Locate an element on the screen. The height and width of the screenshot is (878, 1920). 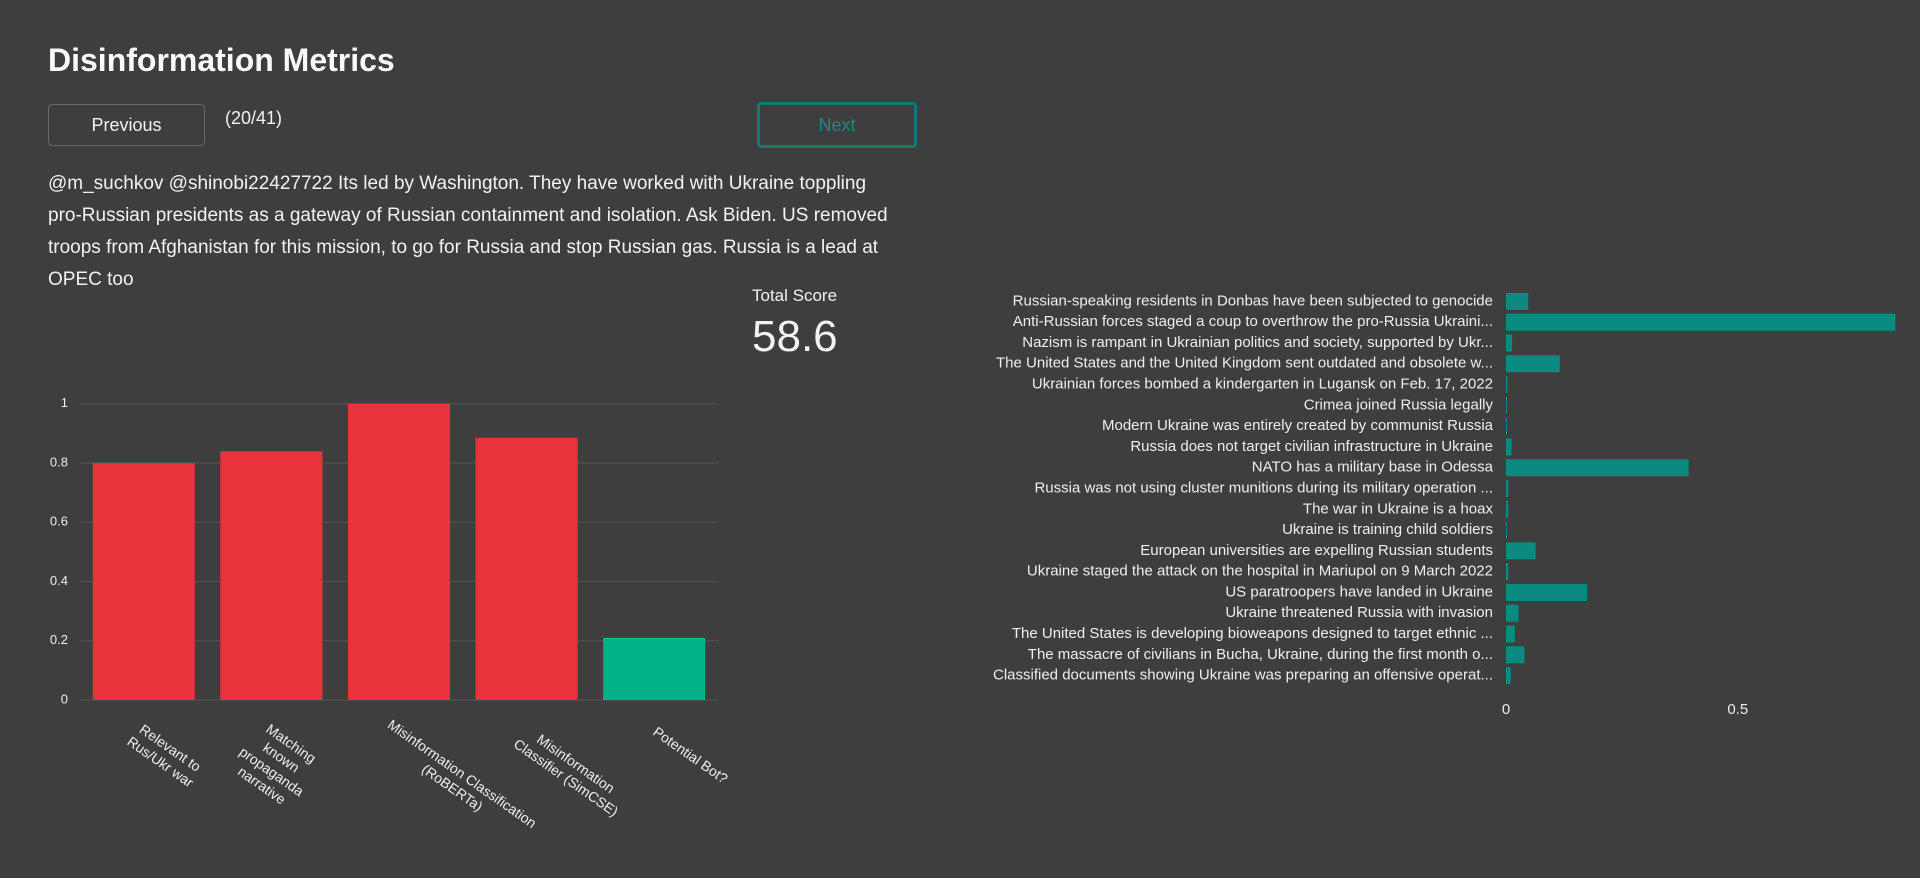
y-tick-label: NATO has a military base in Odessa is located at coordinates (1373, 467).